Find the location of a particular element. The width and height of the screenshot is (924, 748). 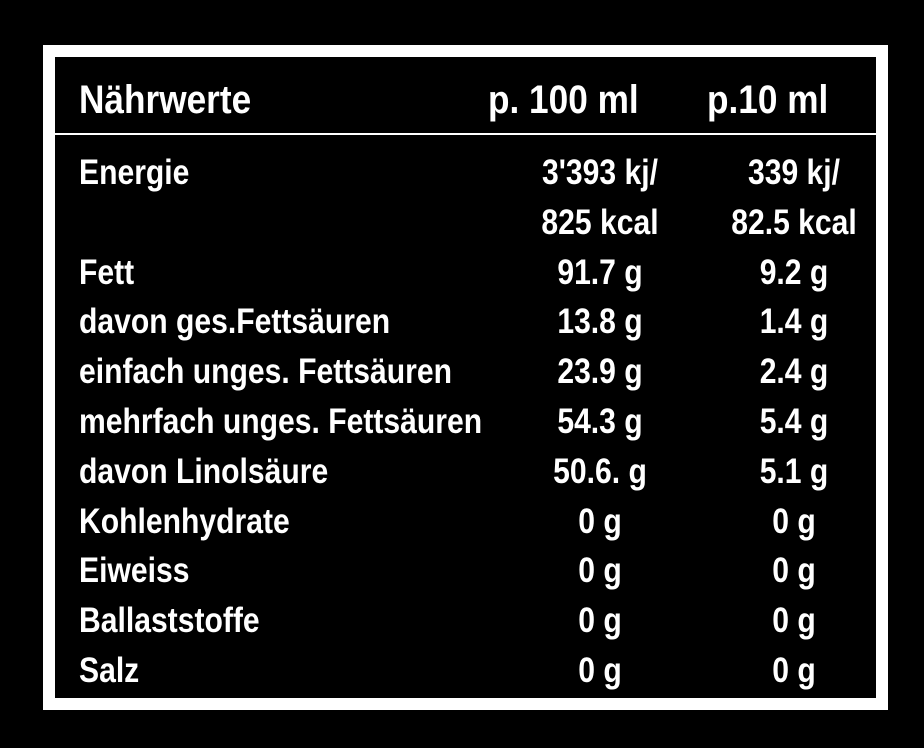

value-per-10ml: 5.4 g is located at coordinates (794, 421).